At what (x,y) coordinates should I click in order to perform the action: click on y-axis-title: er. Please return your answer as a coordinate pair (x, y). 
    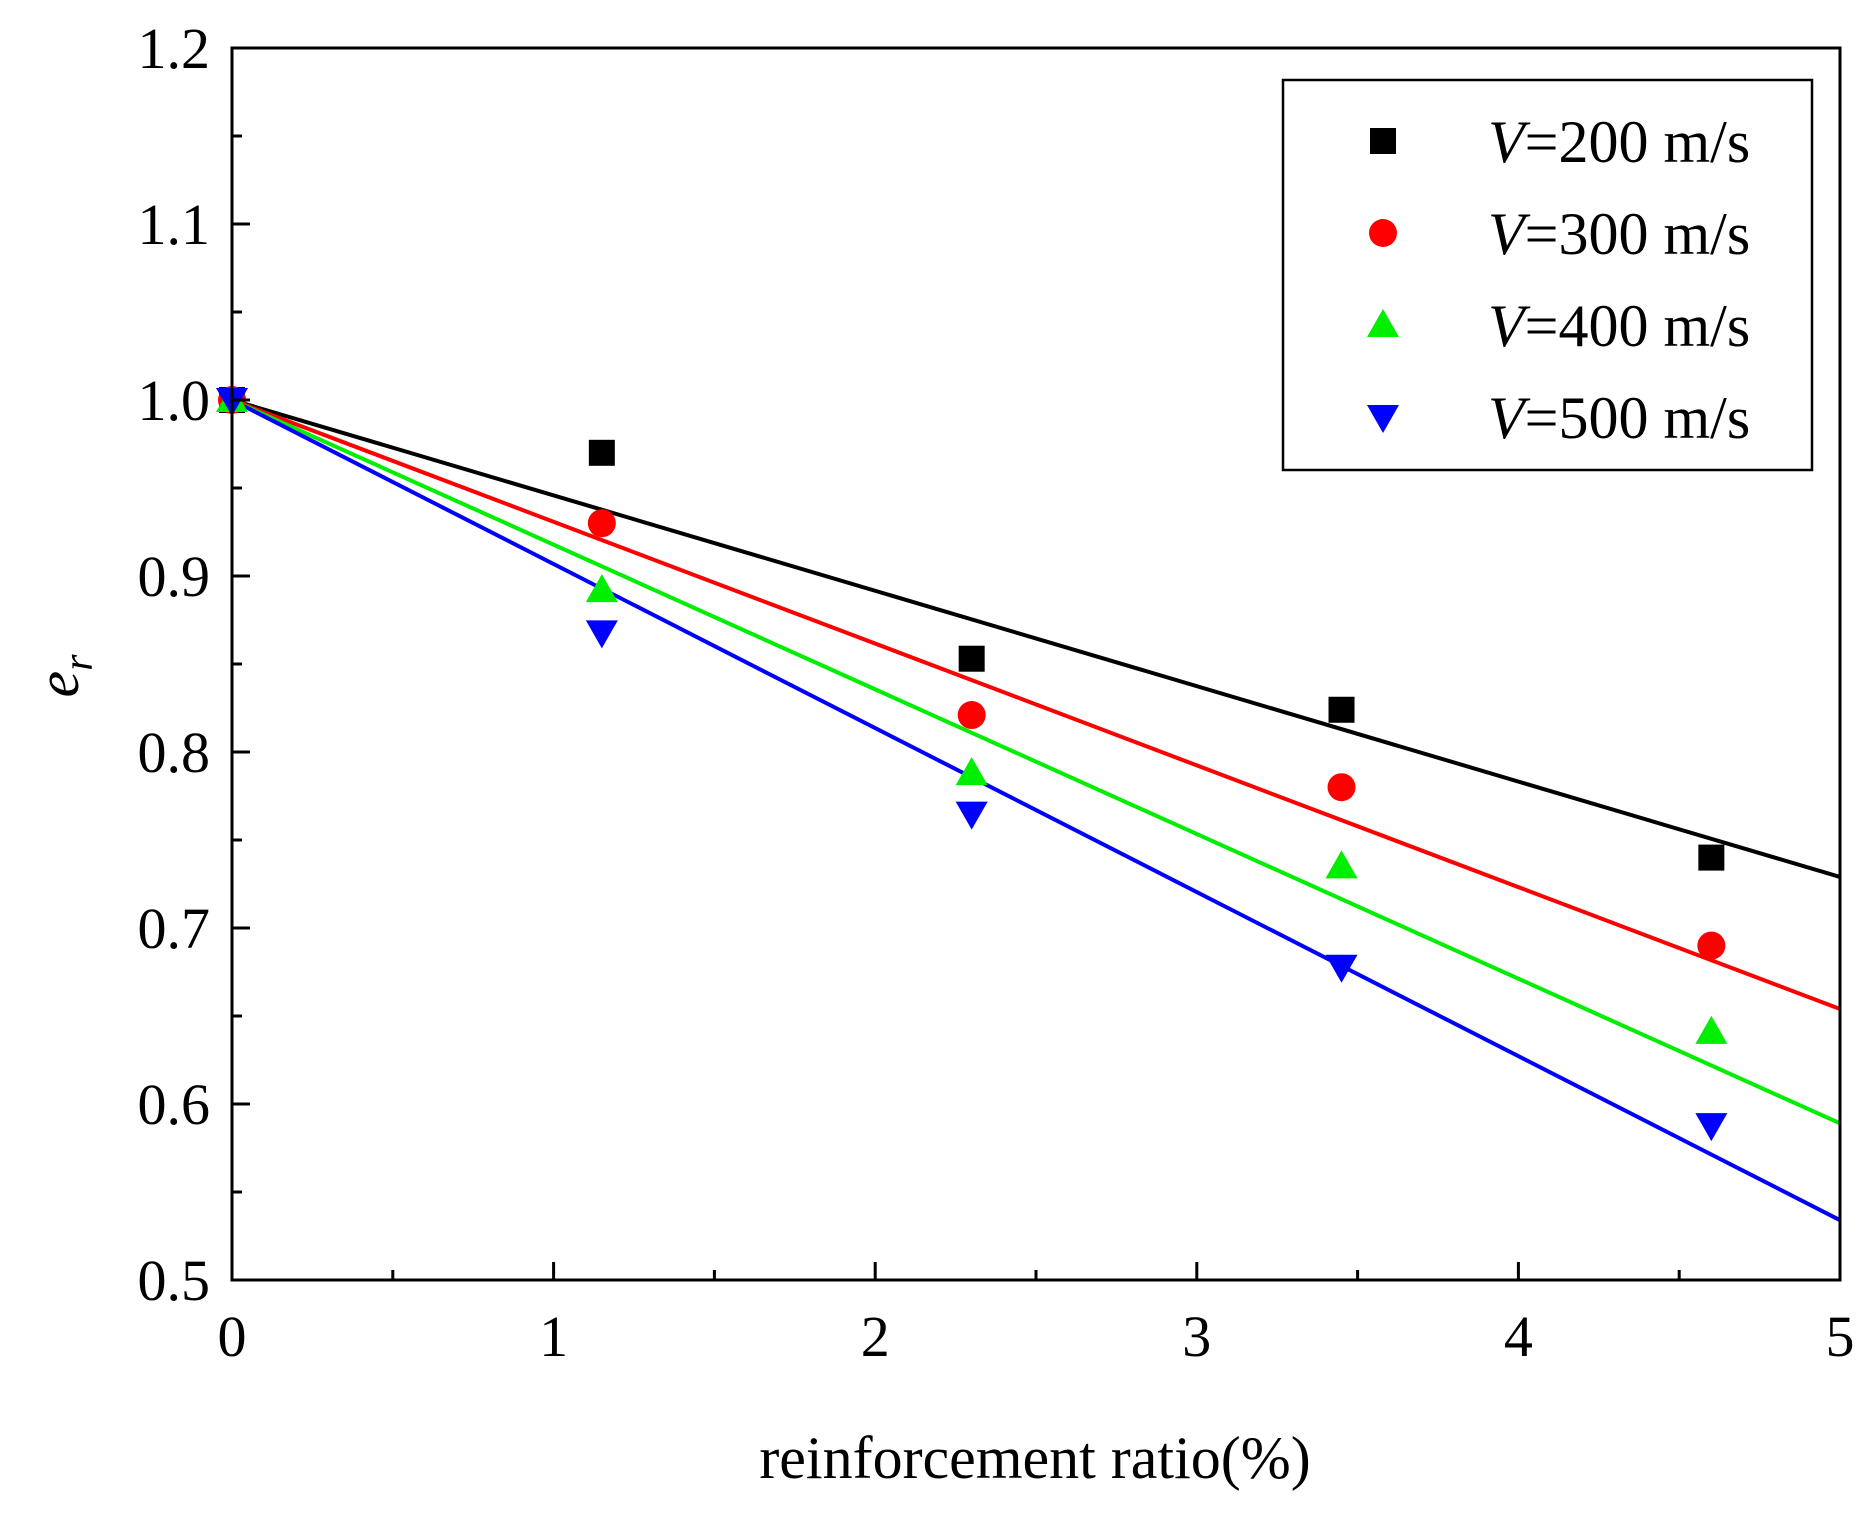
    Looking at the image, I should click on (63, 676).